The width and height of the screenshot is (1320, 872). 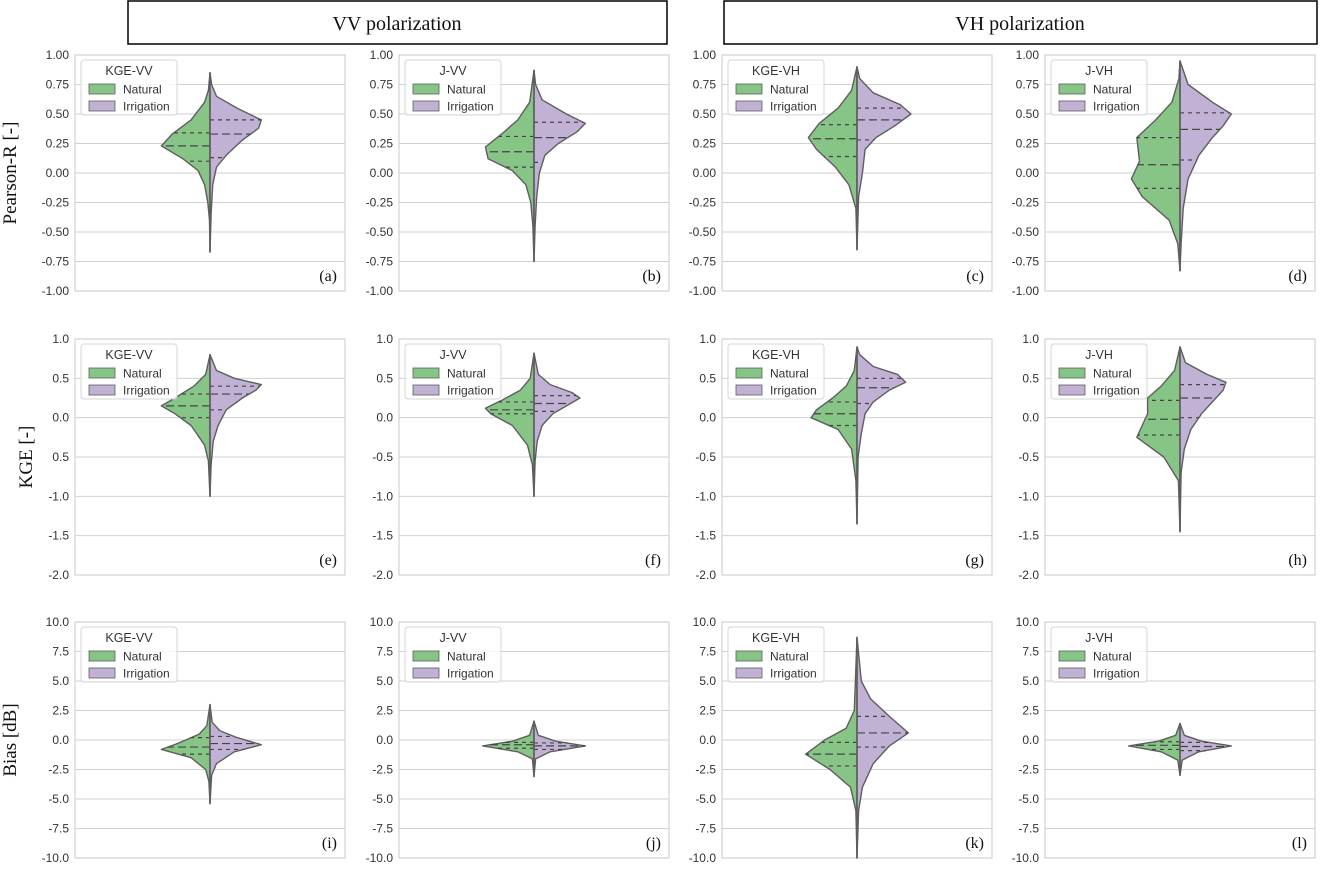 What do you see at coordinates (975, 276) in the screenshot?
I see `panel-label: (c)` at bounding box center [975, 276].